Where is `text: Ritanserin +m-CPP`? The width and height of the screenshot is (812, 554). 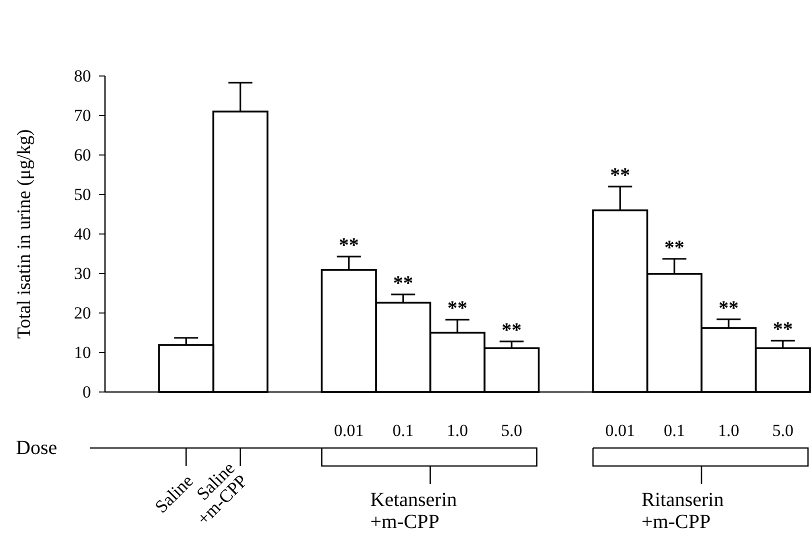 text: Ritanserin +m-CPP is located at coordinates (683, 511).